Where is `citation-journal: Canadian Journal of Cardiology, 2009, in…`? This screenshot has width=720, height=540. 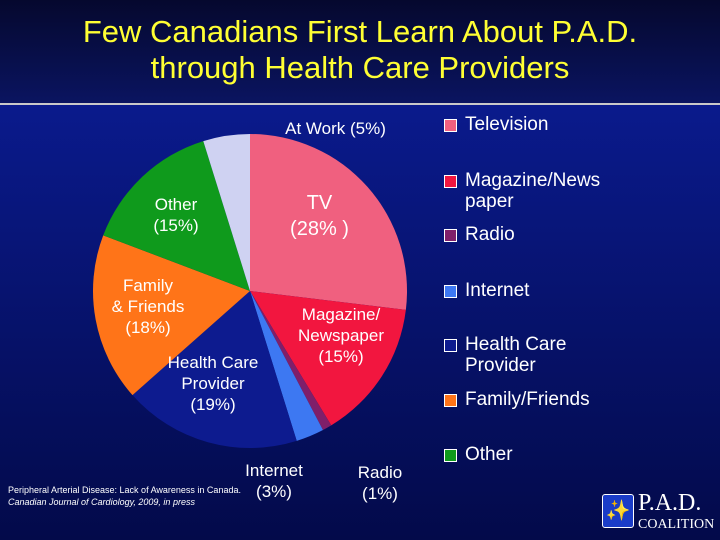 citation-journal: Canadian Journal of Cardiology, 2009, in… is located at coordinates (101, 502).